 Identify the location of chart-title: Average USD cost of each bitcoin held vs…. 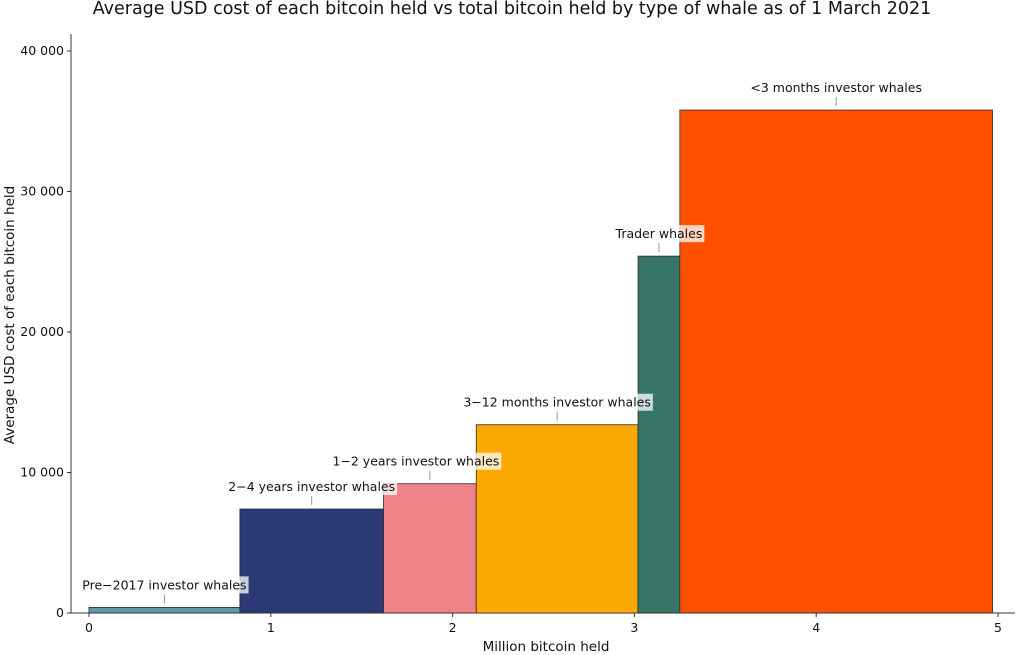
(512, 9).